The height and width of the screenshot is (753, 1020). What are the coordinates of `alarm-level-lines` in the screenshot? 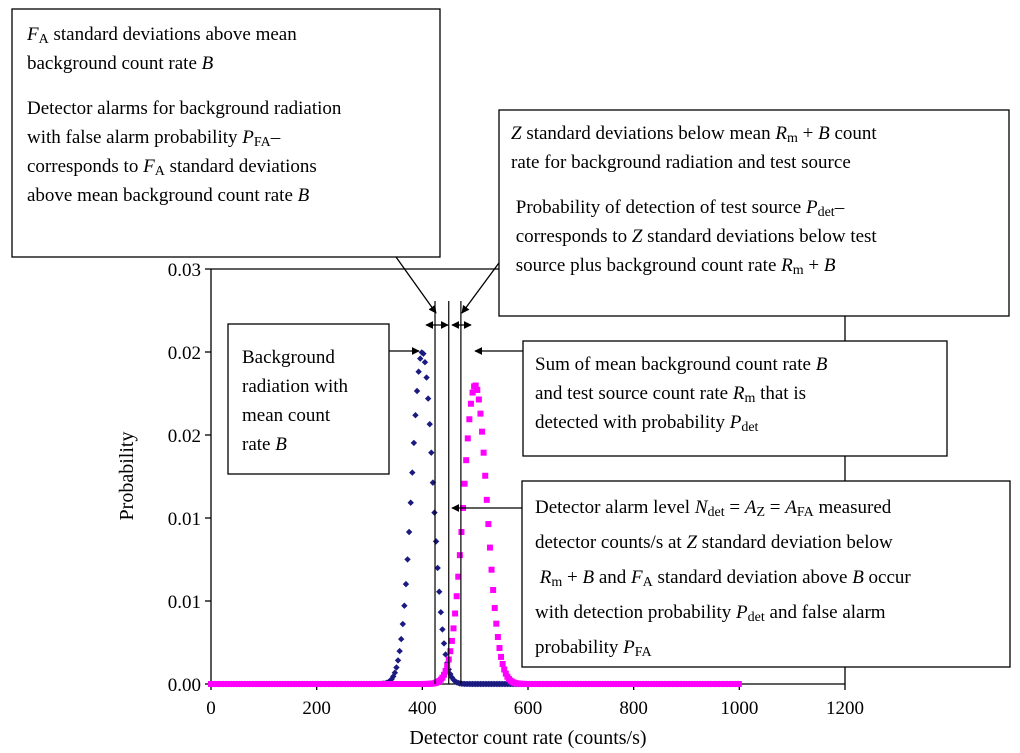 It's located at (448, 492).